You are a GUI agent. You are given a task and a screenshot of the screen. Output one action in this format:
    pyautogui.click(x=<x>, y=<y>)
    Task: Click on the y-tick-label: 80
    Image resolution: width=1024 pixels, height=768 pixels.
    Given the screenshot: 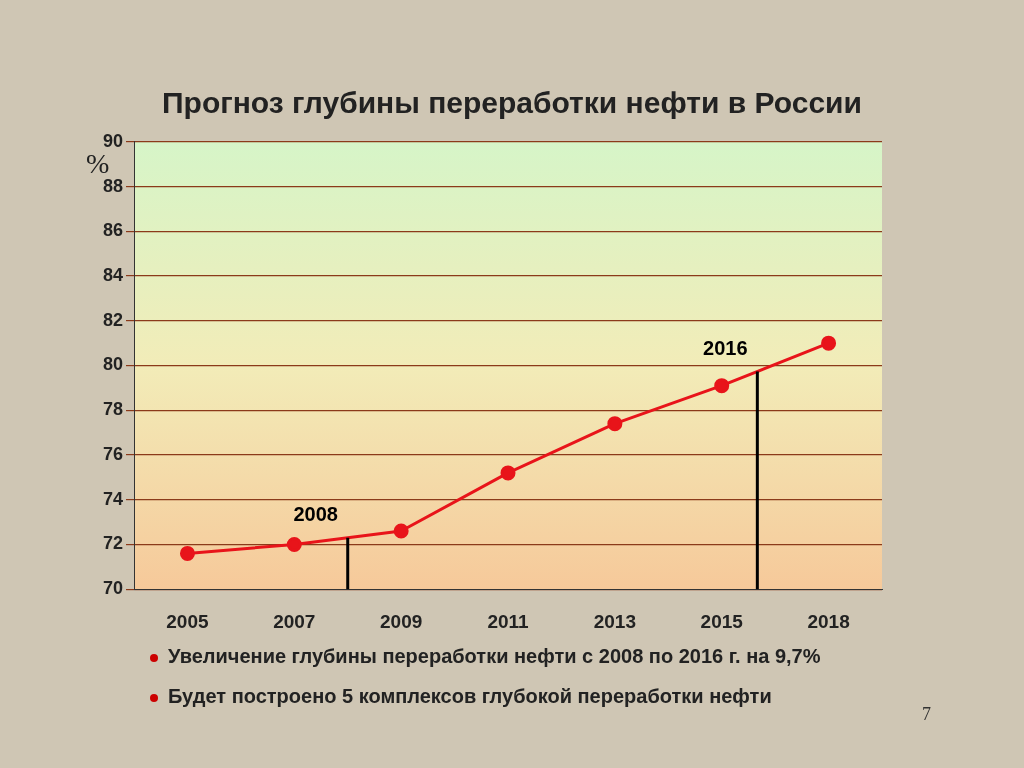 What is the action you would take?
    pyautogui.click(x=113, y=364)
    